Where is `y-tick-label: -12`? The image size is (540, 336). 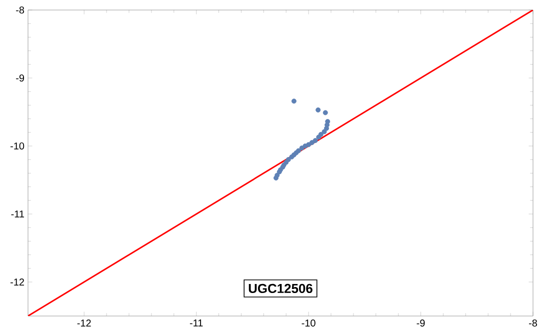
y-tick-label: -12 is located at coordinates (17, 282).